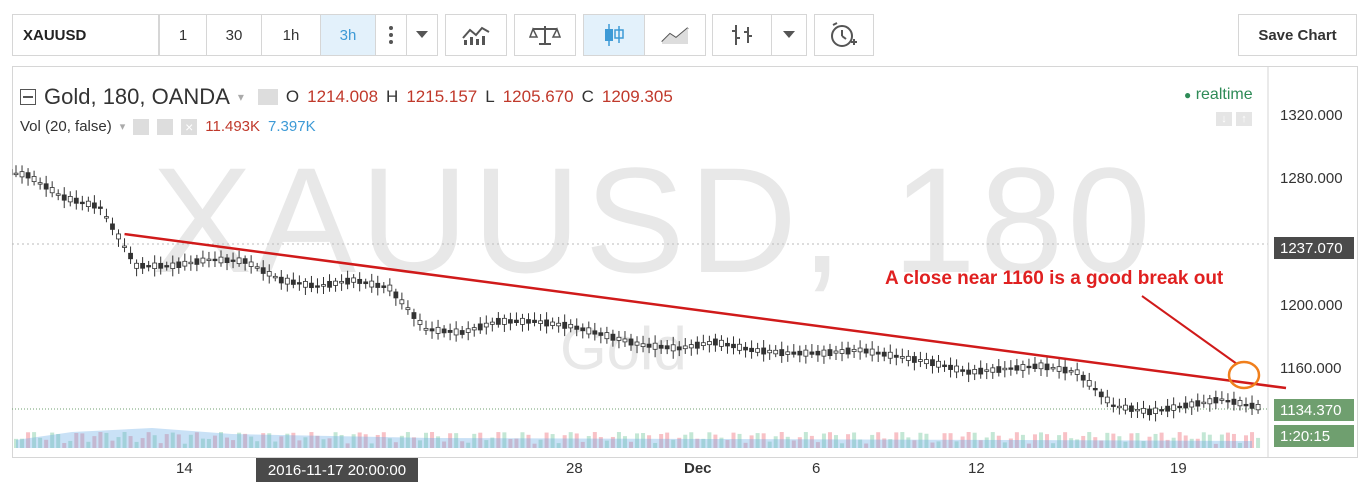  I want to click on interval-1-button: 1, so click(183, 35).